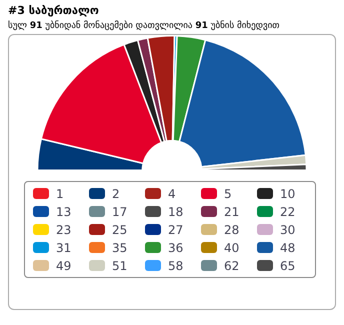 This screenshot has width=344, height=325. I want to click on legend-label: 49, so click(64, 265).